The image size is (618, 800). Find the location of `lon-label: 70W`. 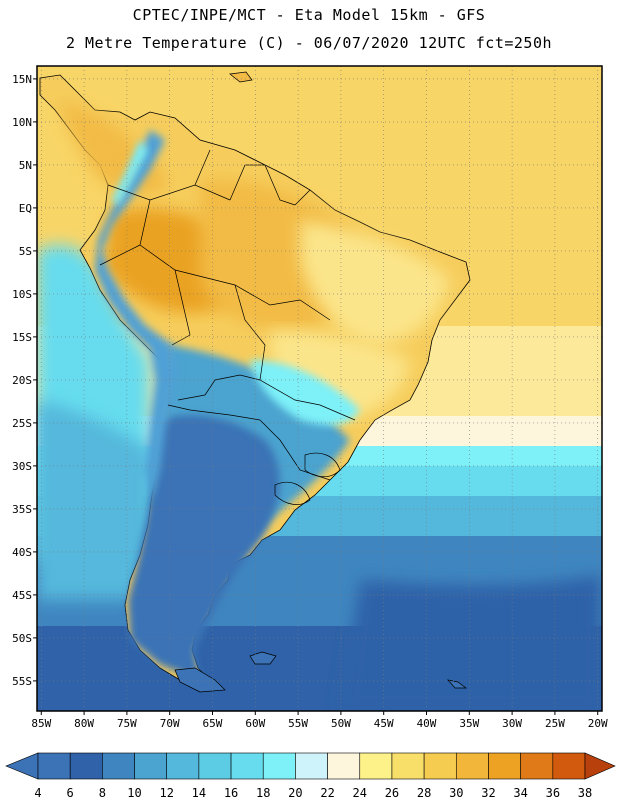

lon-label: 70W is located at coordinates (170, 723).